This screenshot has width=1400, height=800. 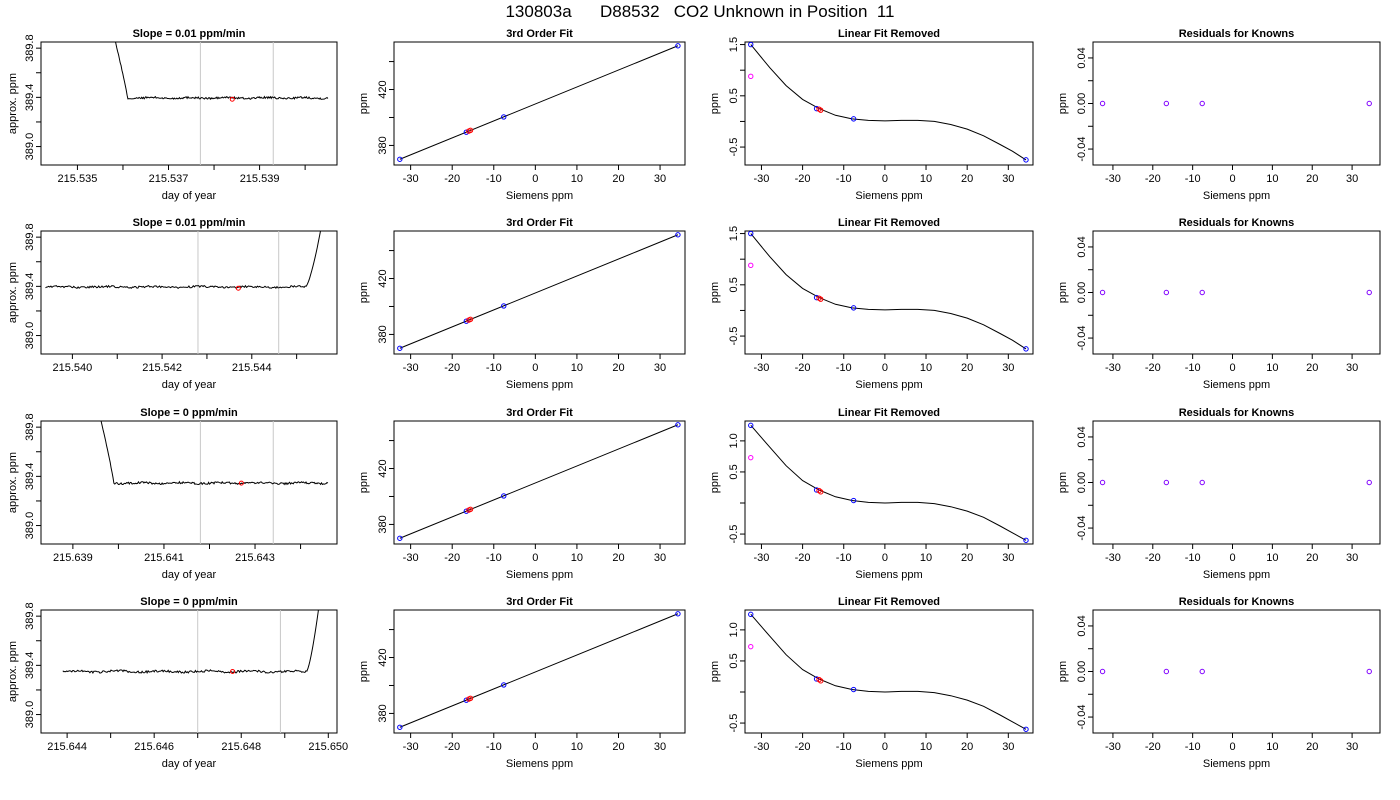 What do you see at coordinates (734, 440) in the screenshot?
I see `y-tick-label: 1.0` at bounding box center [734, 440].